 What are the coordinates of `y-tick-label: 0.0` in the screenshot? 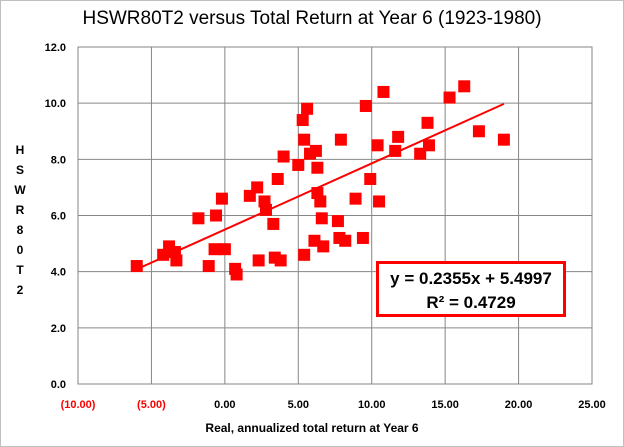 It's located at (58, 385).